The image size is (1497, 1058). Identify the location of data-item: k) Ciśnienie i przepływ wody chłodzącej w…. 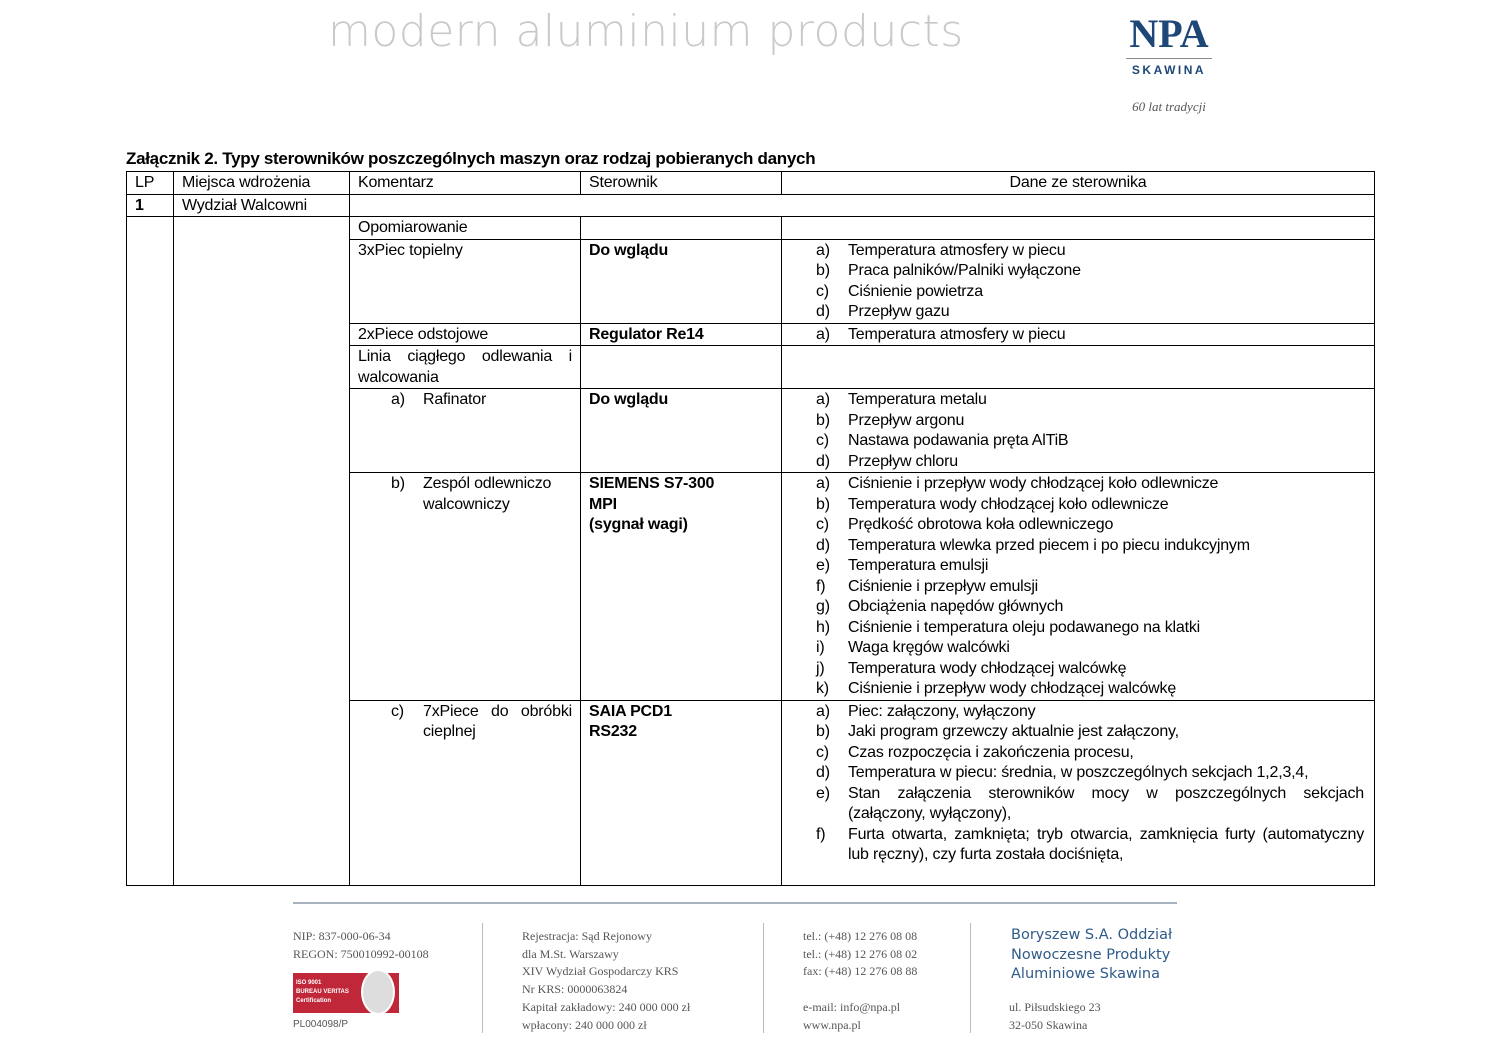
(1090, 689).